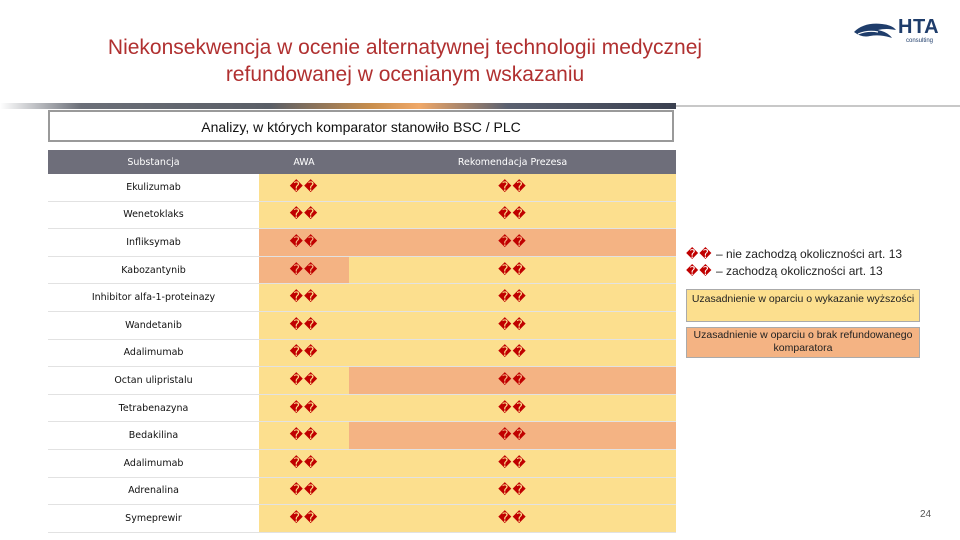 Image resolution: width=960 pixels, height=540 pixels. Describe the element at coordinates (153, 491) in the screenshot. I see `substance-name: Adrenalina` at that location.